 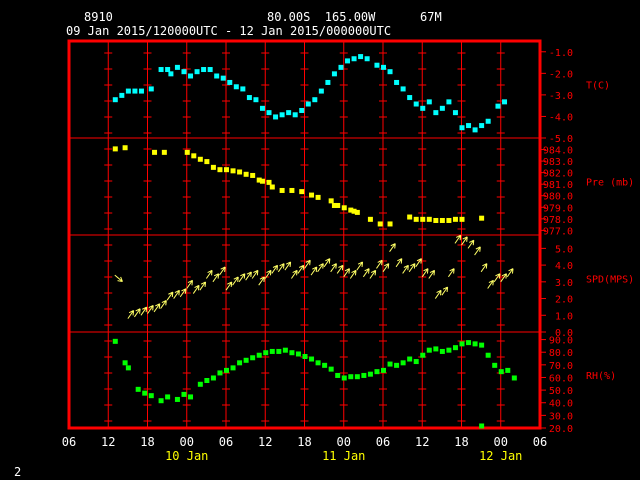 I want to click on y-tick-label: 981.0, so click(x=558, y=185).